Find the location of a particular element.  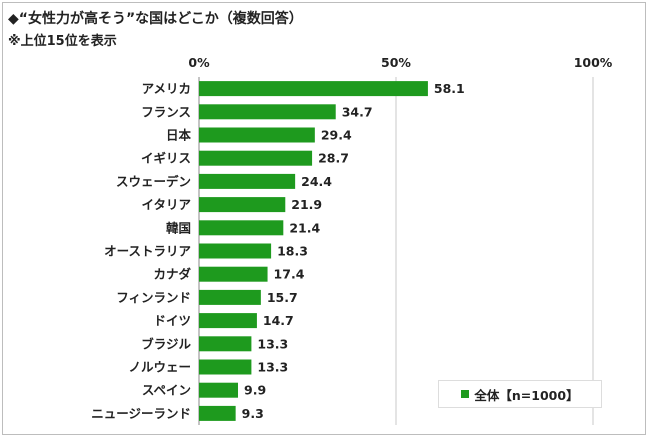

value-label: 21.9 is located at coordinates (306, 204).